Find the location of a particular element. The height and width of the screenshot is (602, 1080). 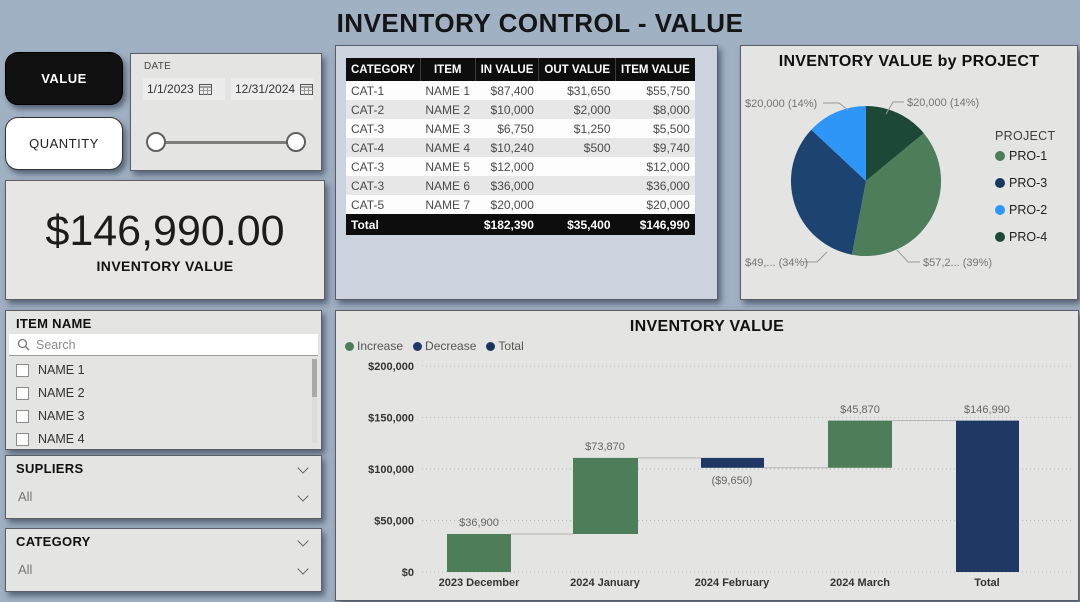

bar-2024-january is located at coordinates (605, 495).